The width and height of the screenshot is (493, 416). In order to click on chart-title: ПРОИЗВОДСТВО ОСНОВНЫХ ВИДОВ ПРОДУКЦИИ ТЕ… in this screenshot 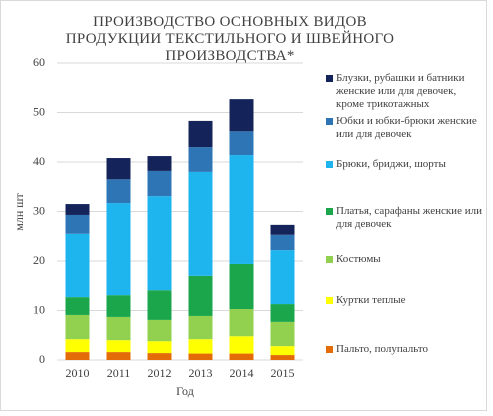, I will do `click(230, 39)`.